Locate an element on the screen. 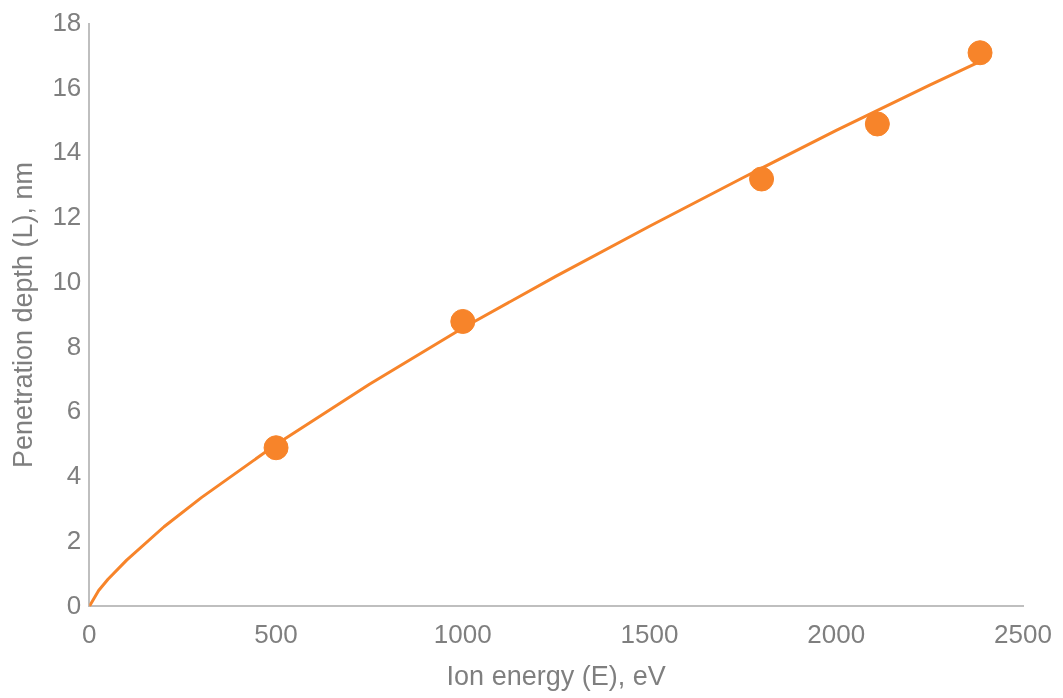  x-tick-label: 1500 is located at coordinates (649, 634).